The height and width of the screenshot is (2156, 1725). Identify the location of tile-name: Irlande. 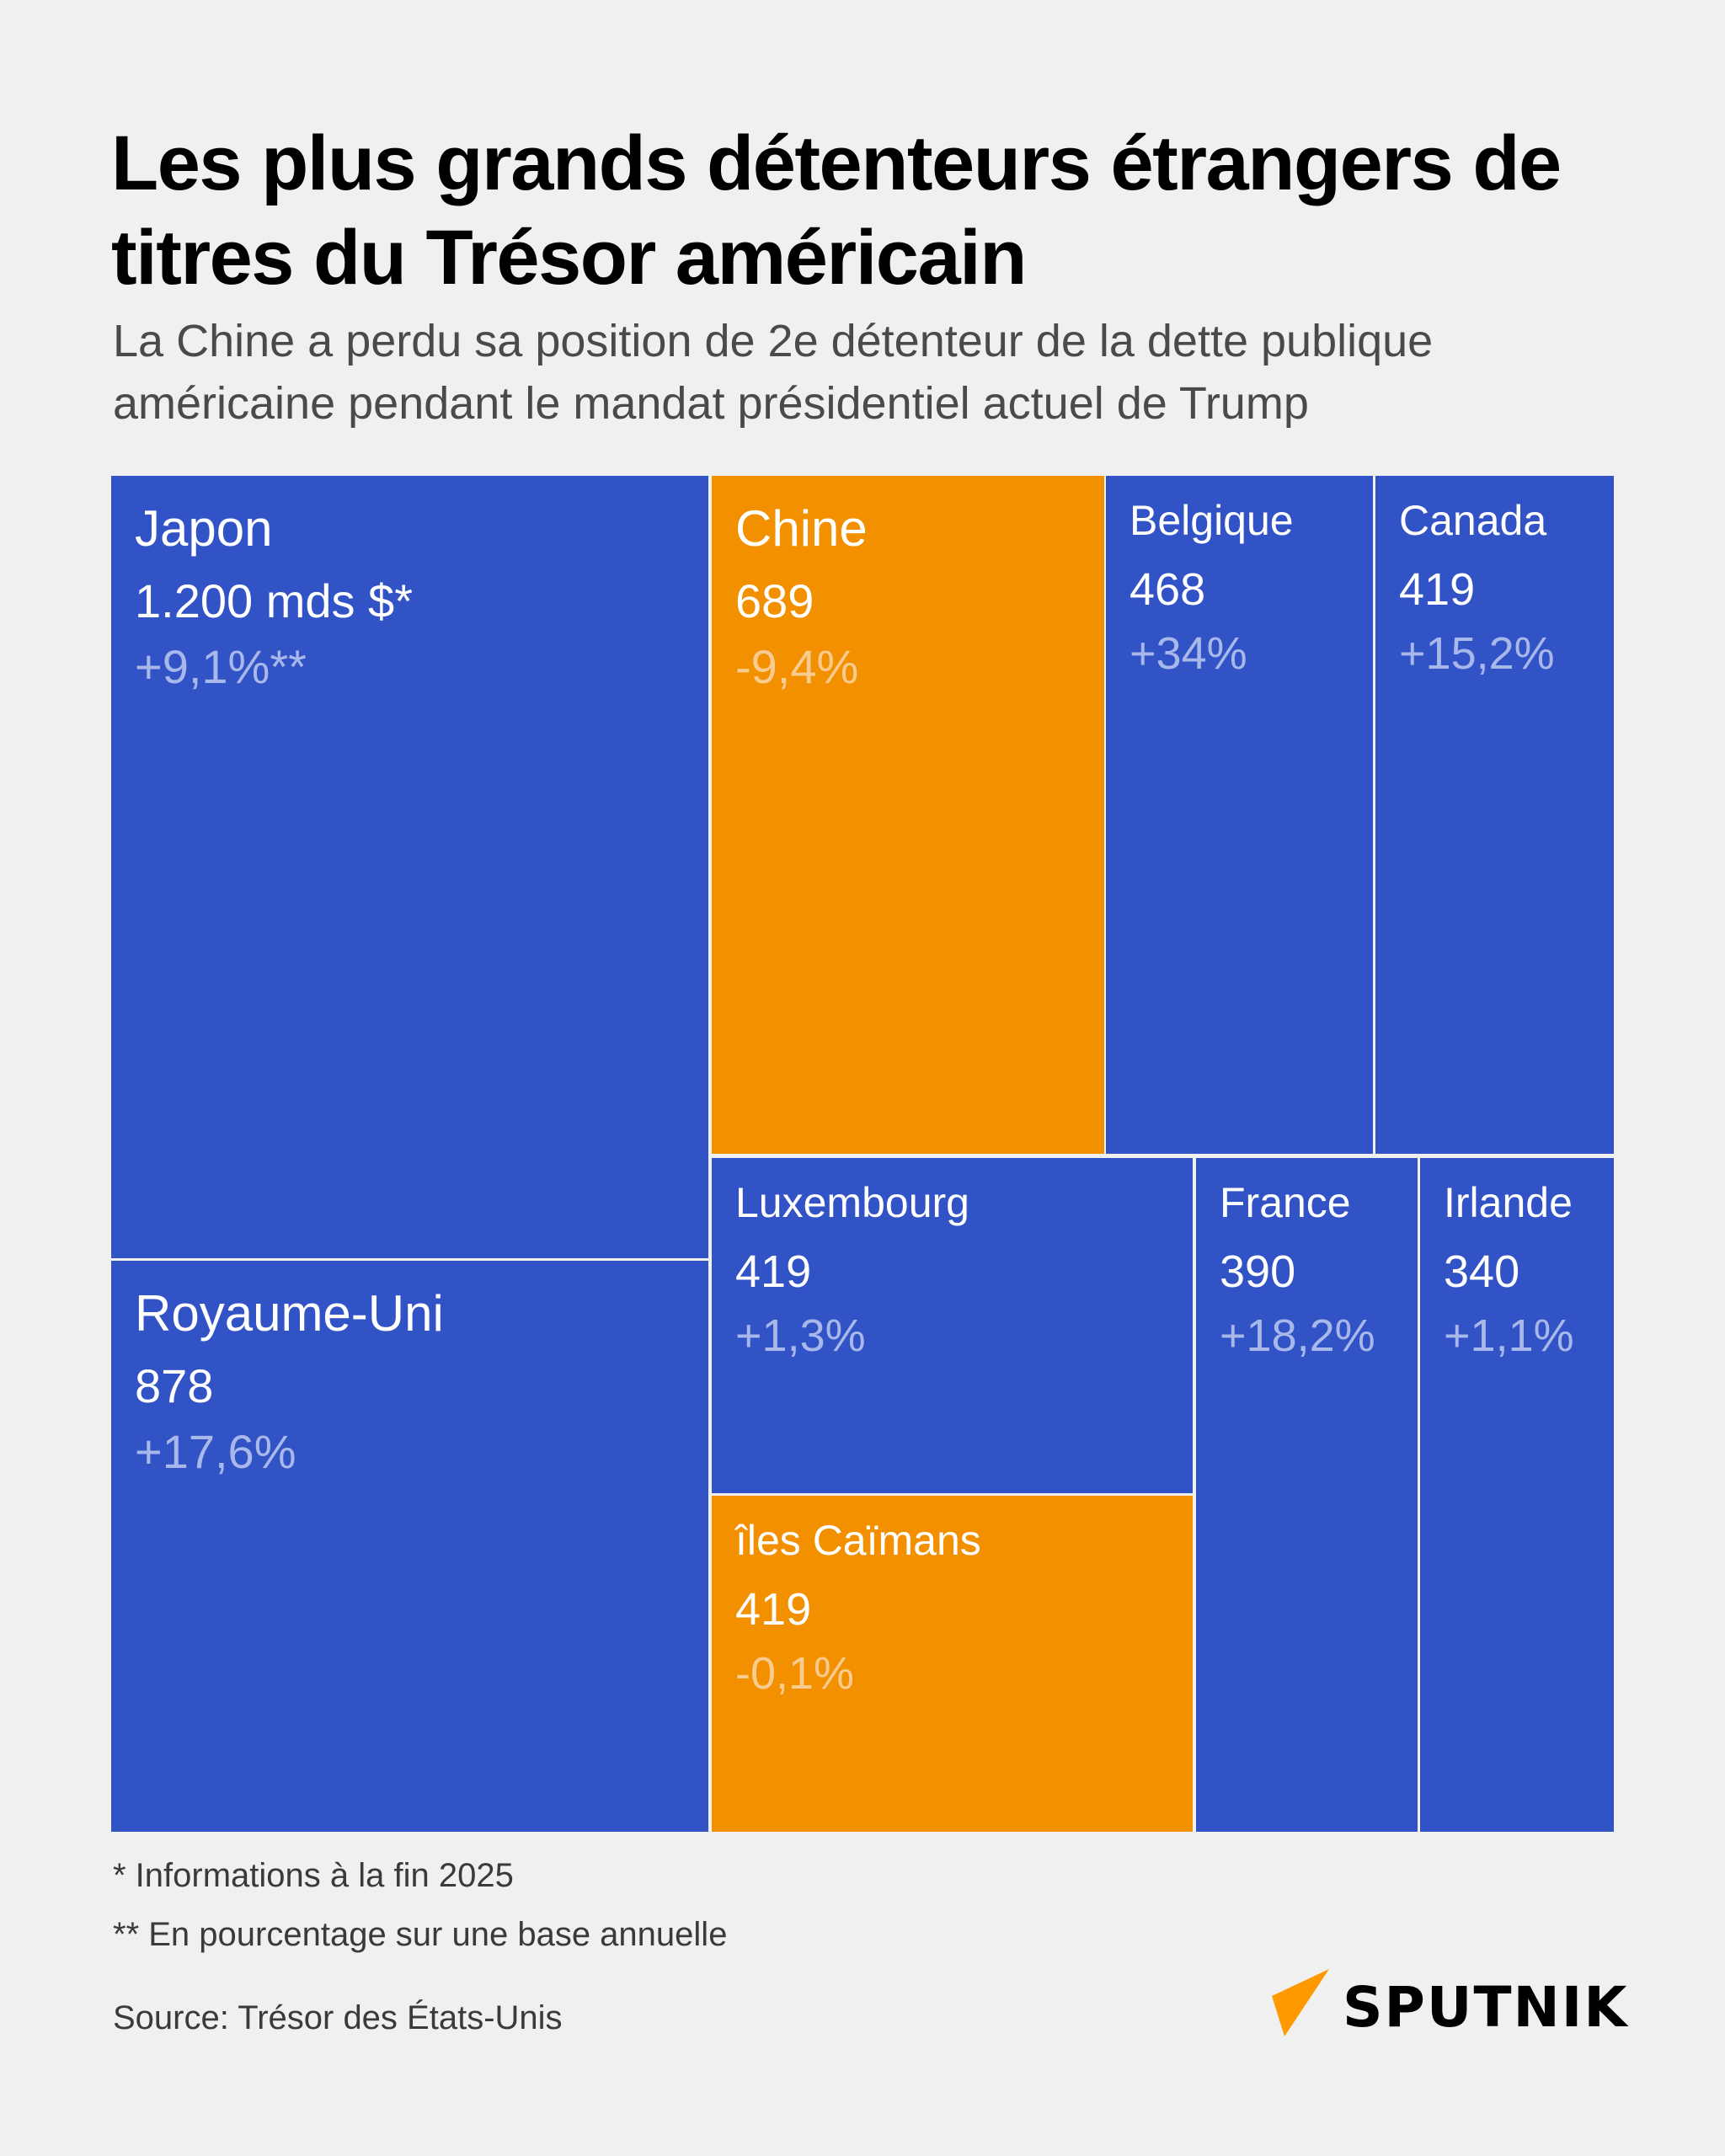
(1508, 1202).